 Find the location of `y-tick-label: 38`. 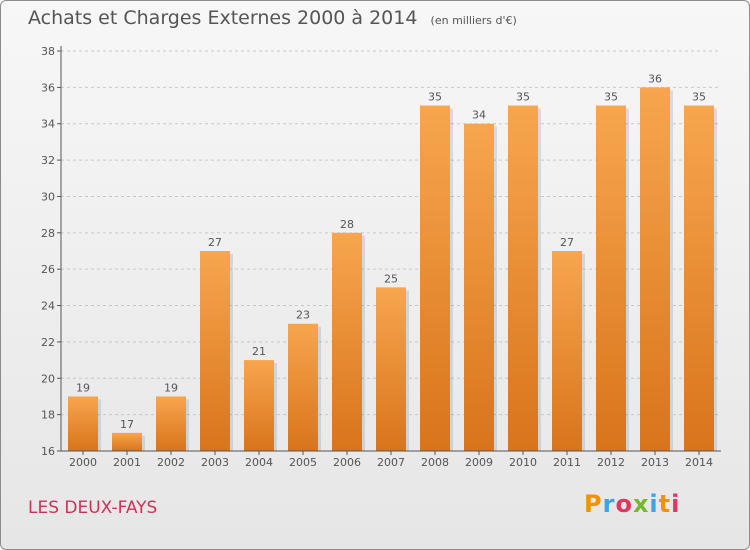

y-tick-label: 38 is located at coordinates (48, 51).